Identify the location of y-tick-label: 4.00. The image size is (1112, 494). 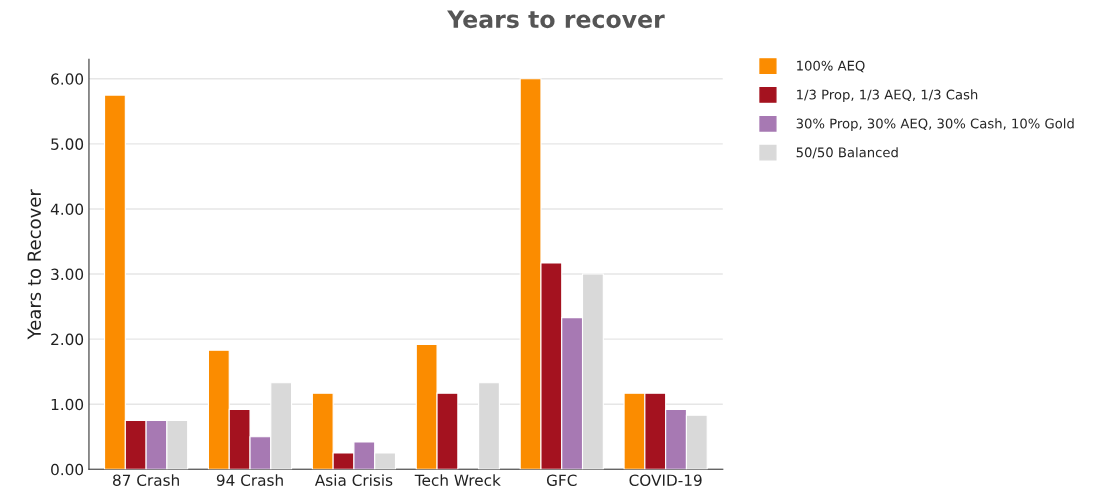
(67, 209).